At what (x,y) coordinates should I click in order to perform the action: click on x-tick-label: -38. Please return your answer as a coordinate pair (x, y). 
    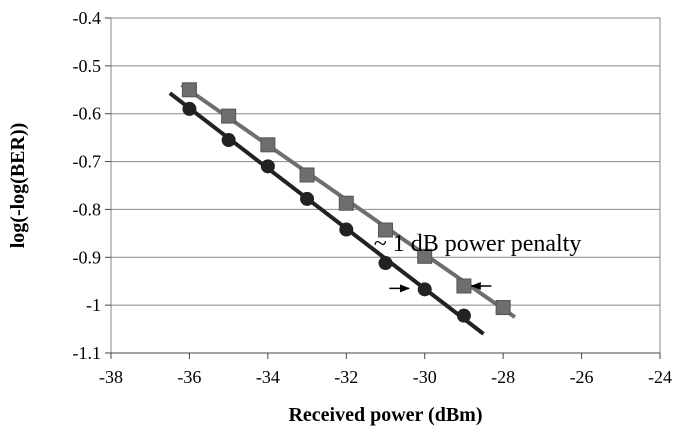
    Looking at the image, I should click on (111, 377).